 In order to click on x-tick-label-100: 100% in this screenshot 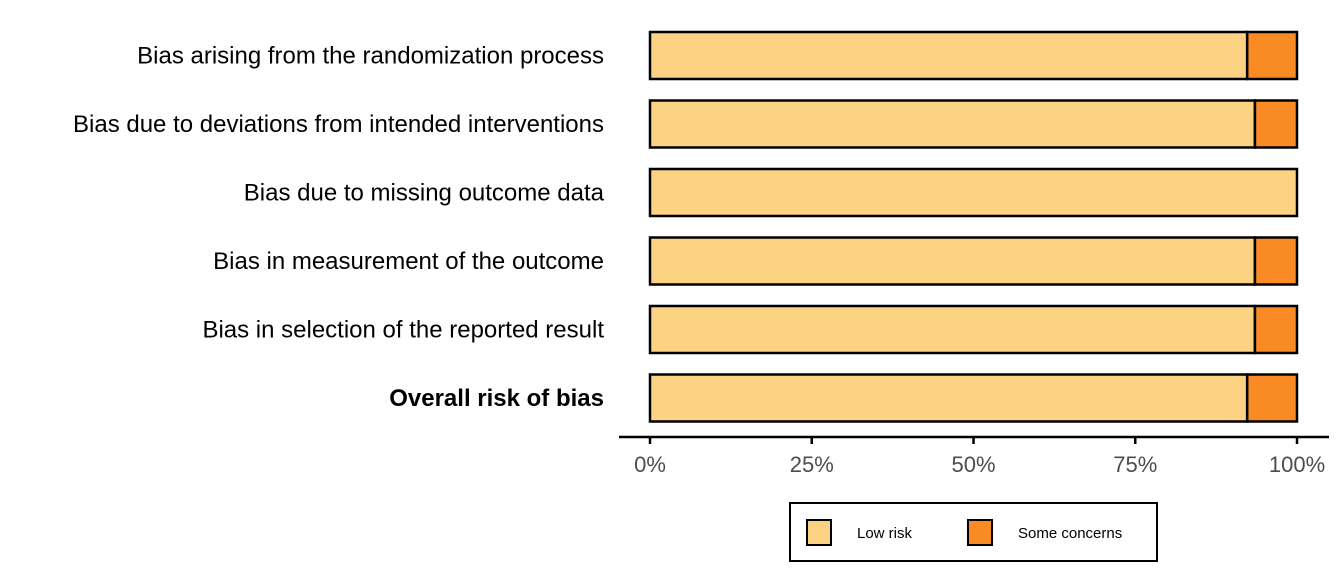, I will do `click(1297, 464)`.